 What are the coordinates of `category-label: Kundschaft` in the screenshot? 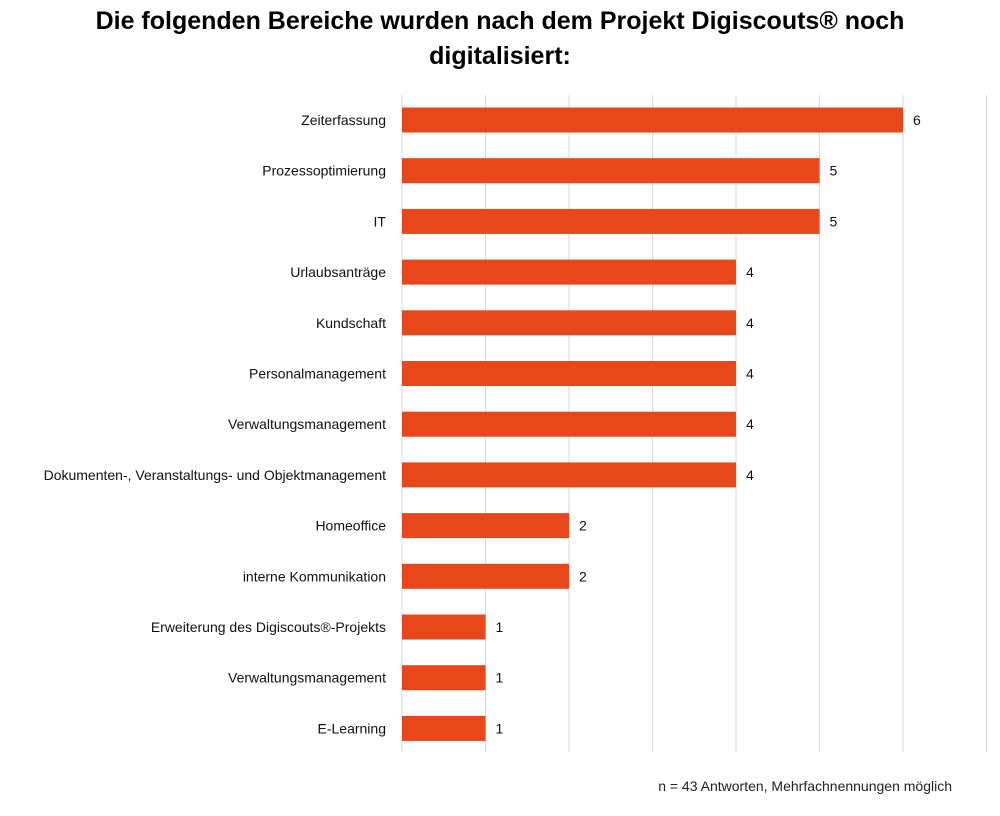 It's located at (351, 323).